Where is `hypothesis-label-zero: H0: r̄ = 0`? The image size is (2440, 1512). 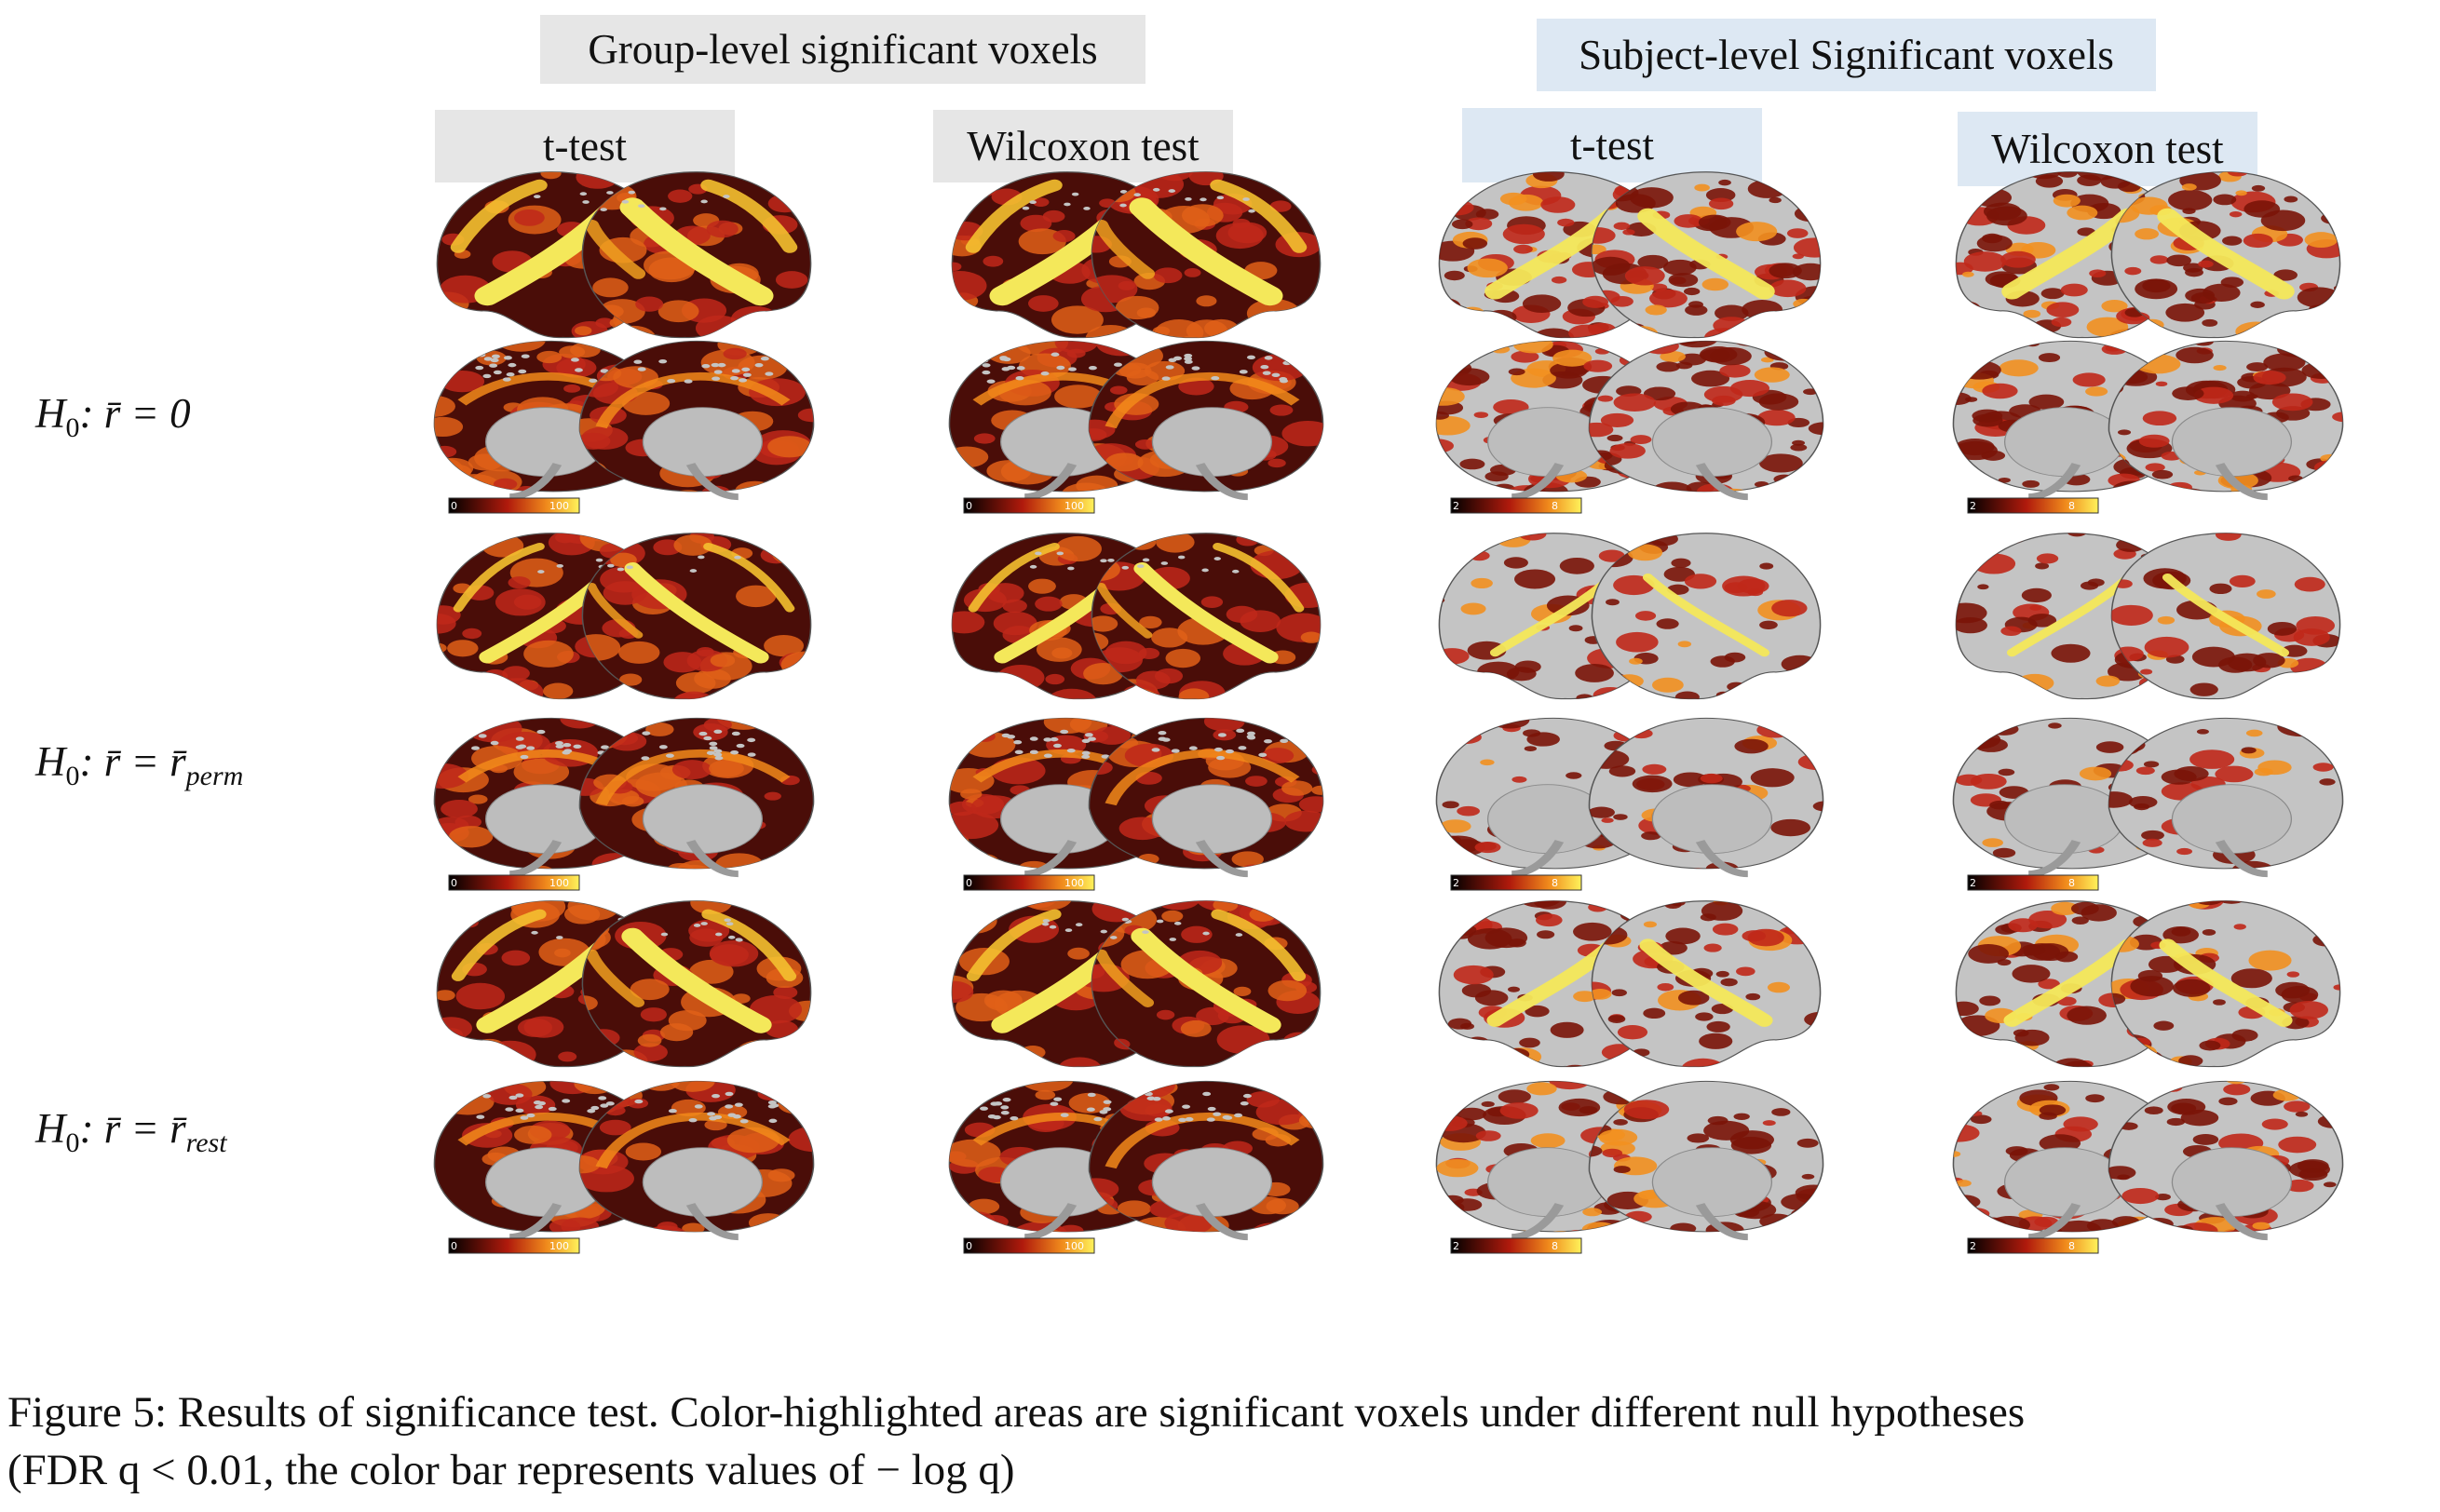
hypothesis-label-zero: H0: r̄ = 0 is located at coordinates (113, 417).